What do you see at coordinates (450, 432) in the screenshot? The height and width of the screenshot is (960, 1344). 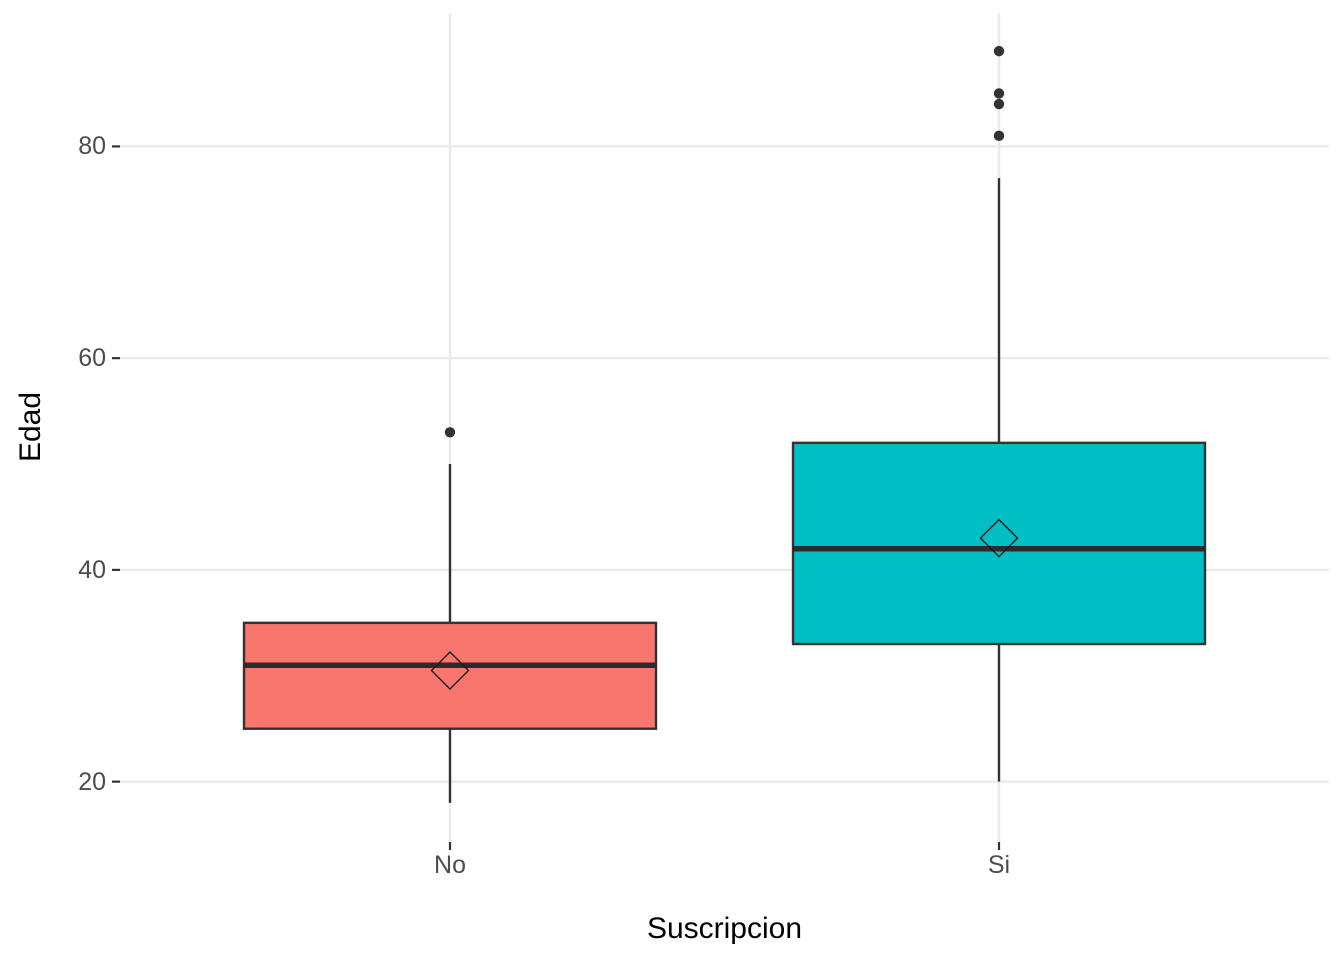 I see `outlier-point-no` at bounding box center [450, 432].